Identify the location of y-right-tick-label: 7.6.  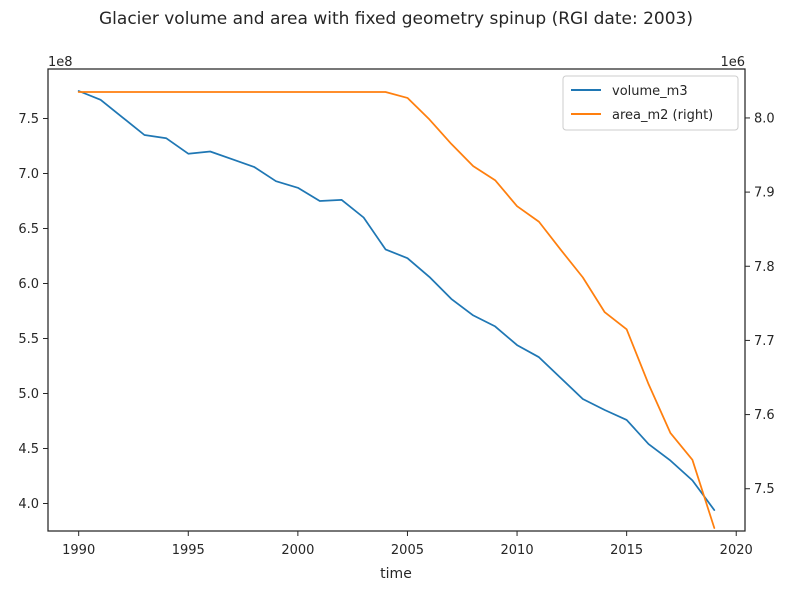
(764, 415).